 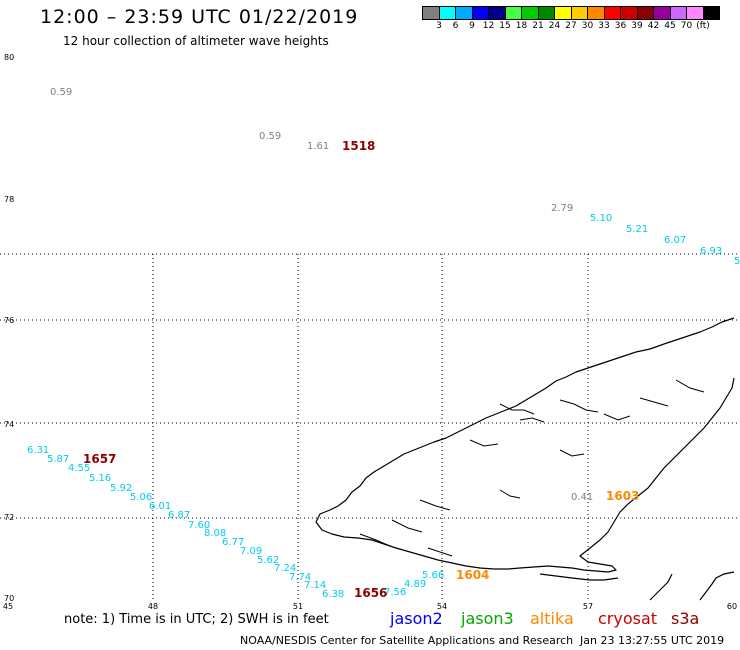 I want to click on swh-value: 1.61, so click(x=318, y=146).